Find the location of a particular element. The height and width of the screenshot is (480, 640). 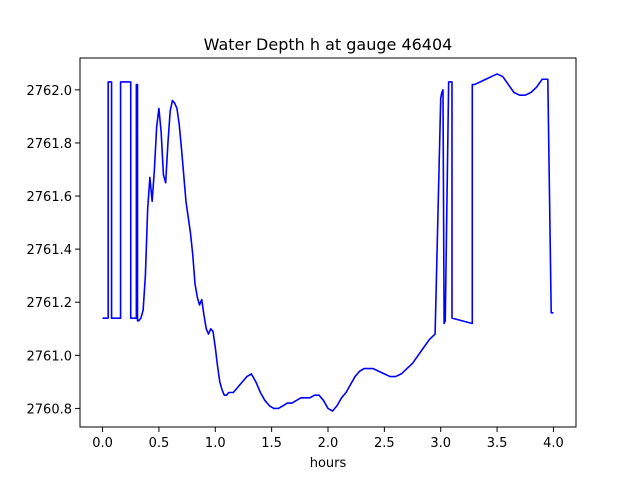

y-tick-label: 2761.8 is located at coordinates (50, 144).